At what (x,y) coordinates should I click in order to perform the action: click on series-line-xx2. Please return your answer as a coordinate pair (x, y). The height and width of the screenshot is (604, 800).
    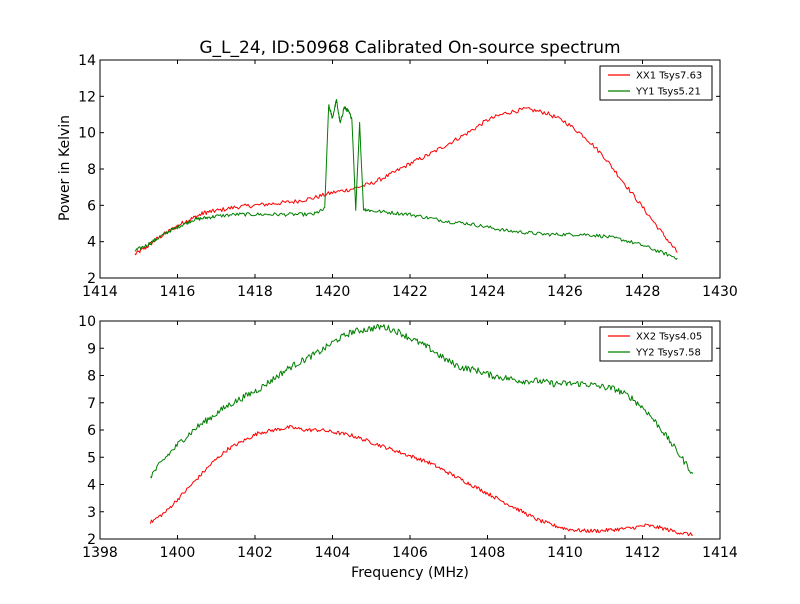
    Looking at the image, I should click on (421, 480).